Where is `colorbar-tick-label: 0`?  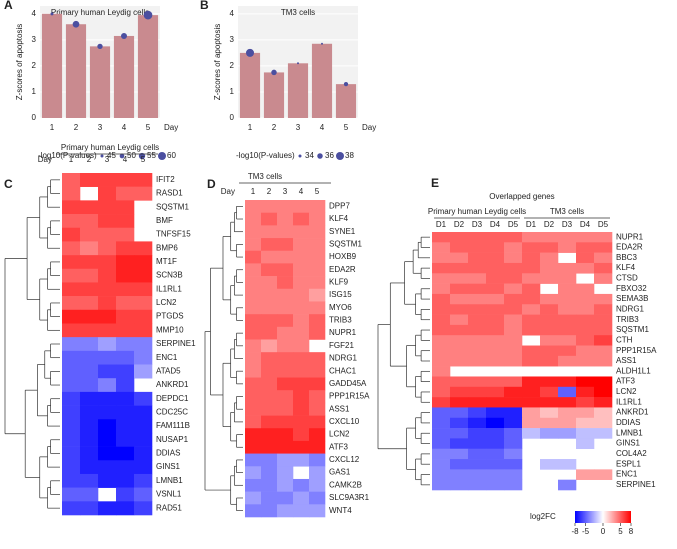
colorbar-tick-label: 0 is located at coordinates (603, 531).